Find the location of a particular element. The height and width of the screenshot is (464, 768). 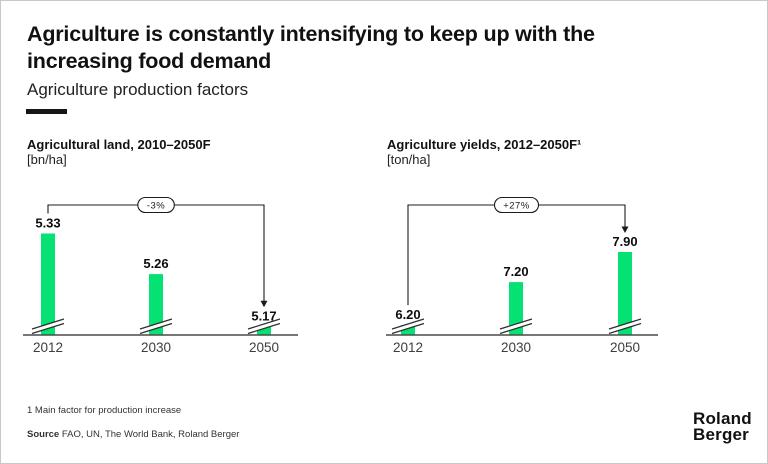

value-label: 6.20 is located at coordinates (407, 314).